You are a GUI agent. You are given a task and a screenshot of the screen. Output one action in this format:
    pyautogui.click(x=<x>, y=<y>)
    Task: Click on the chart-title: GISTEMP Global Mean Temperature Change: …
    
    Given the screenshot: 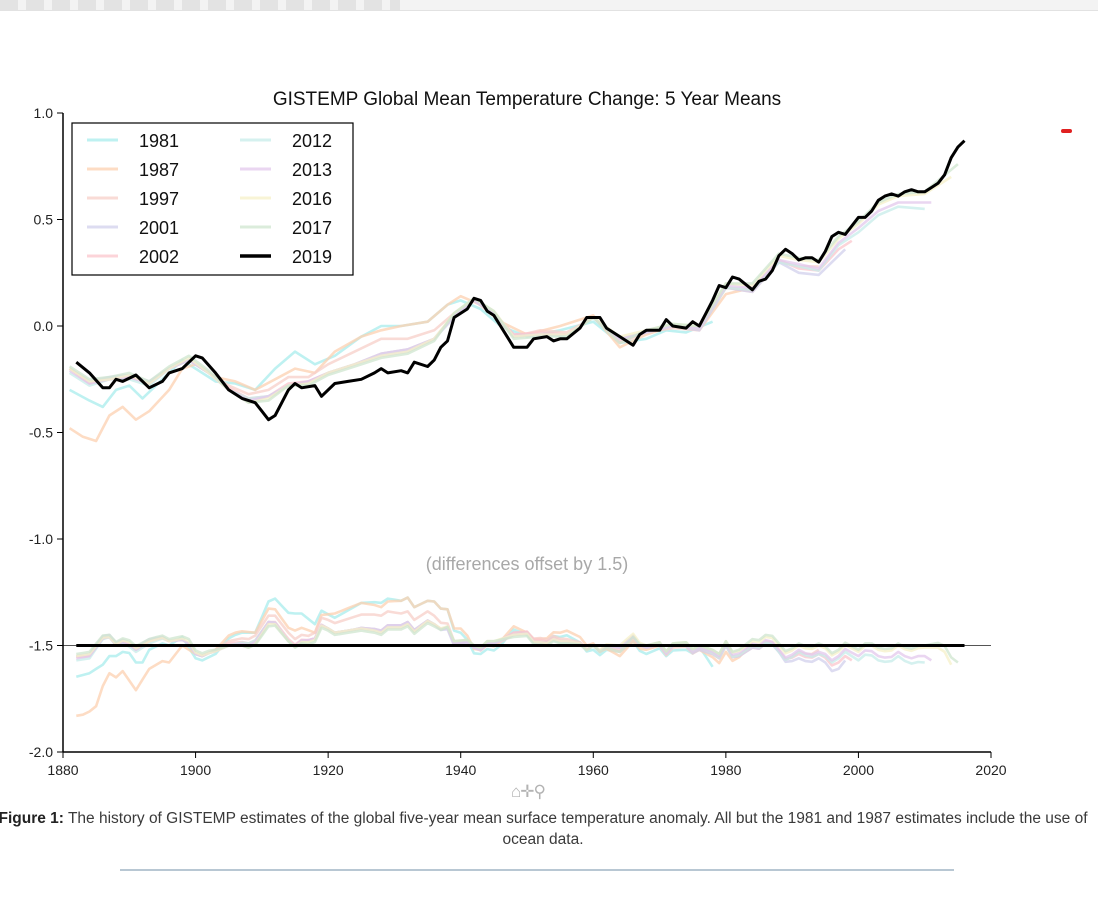 What is the action you would take?
    pyautogui.click(x=527, y=99)
    